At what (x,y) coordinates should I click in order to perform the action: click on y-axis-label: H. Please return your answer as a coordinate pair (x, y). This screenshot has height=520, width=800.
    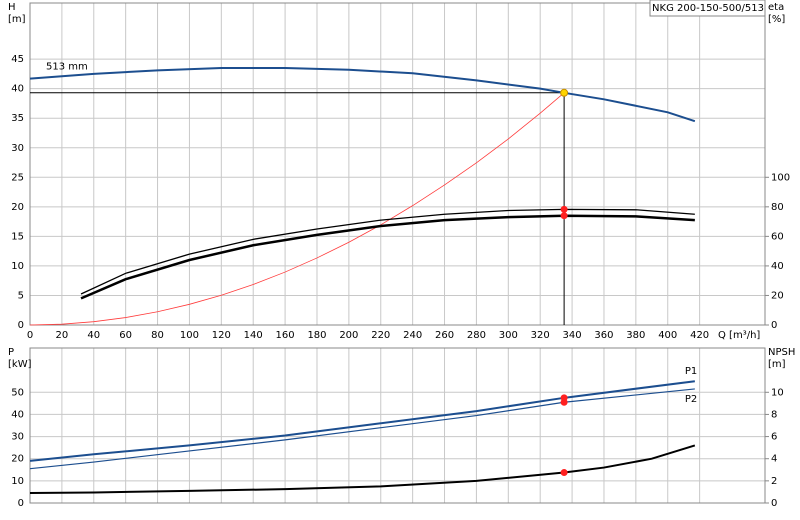
    Looking at the image, I should click on (12, 7).